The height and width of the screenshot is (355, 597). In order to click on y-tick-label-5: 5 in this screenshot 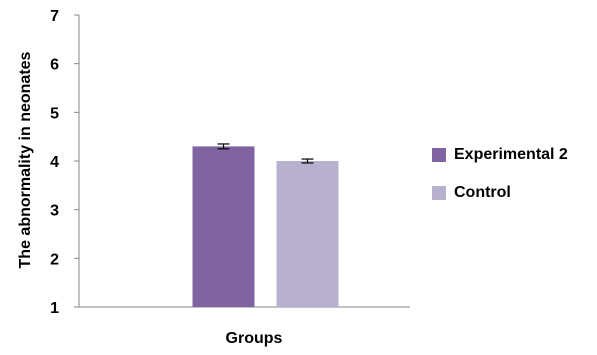, I will do `click(54, 113)`.